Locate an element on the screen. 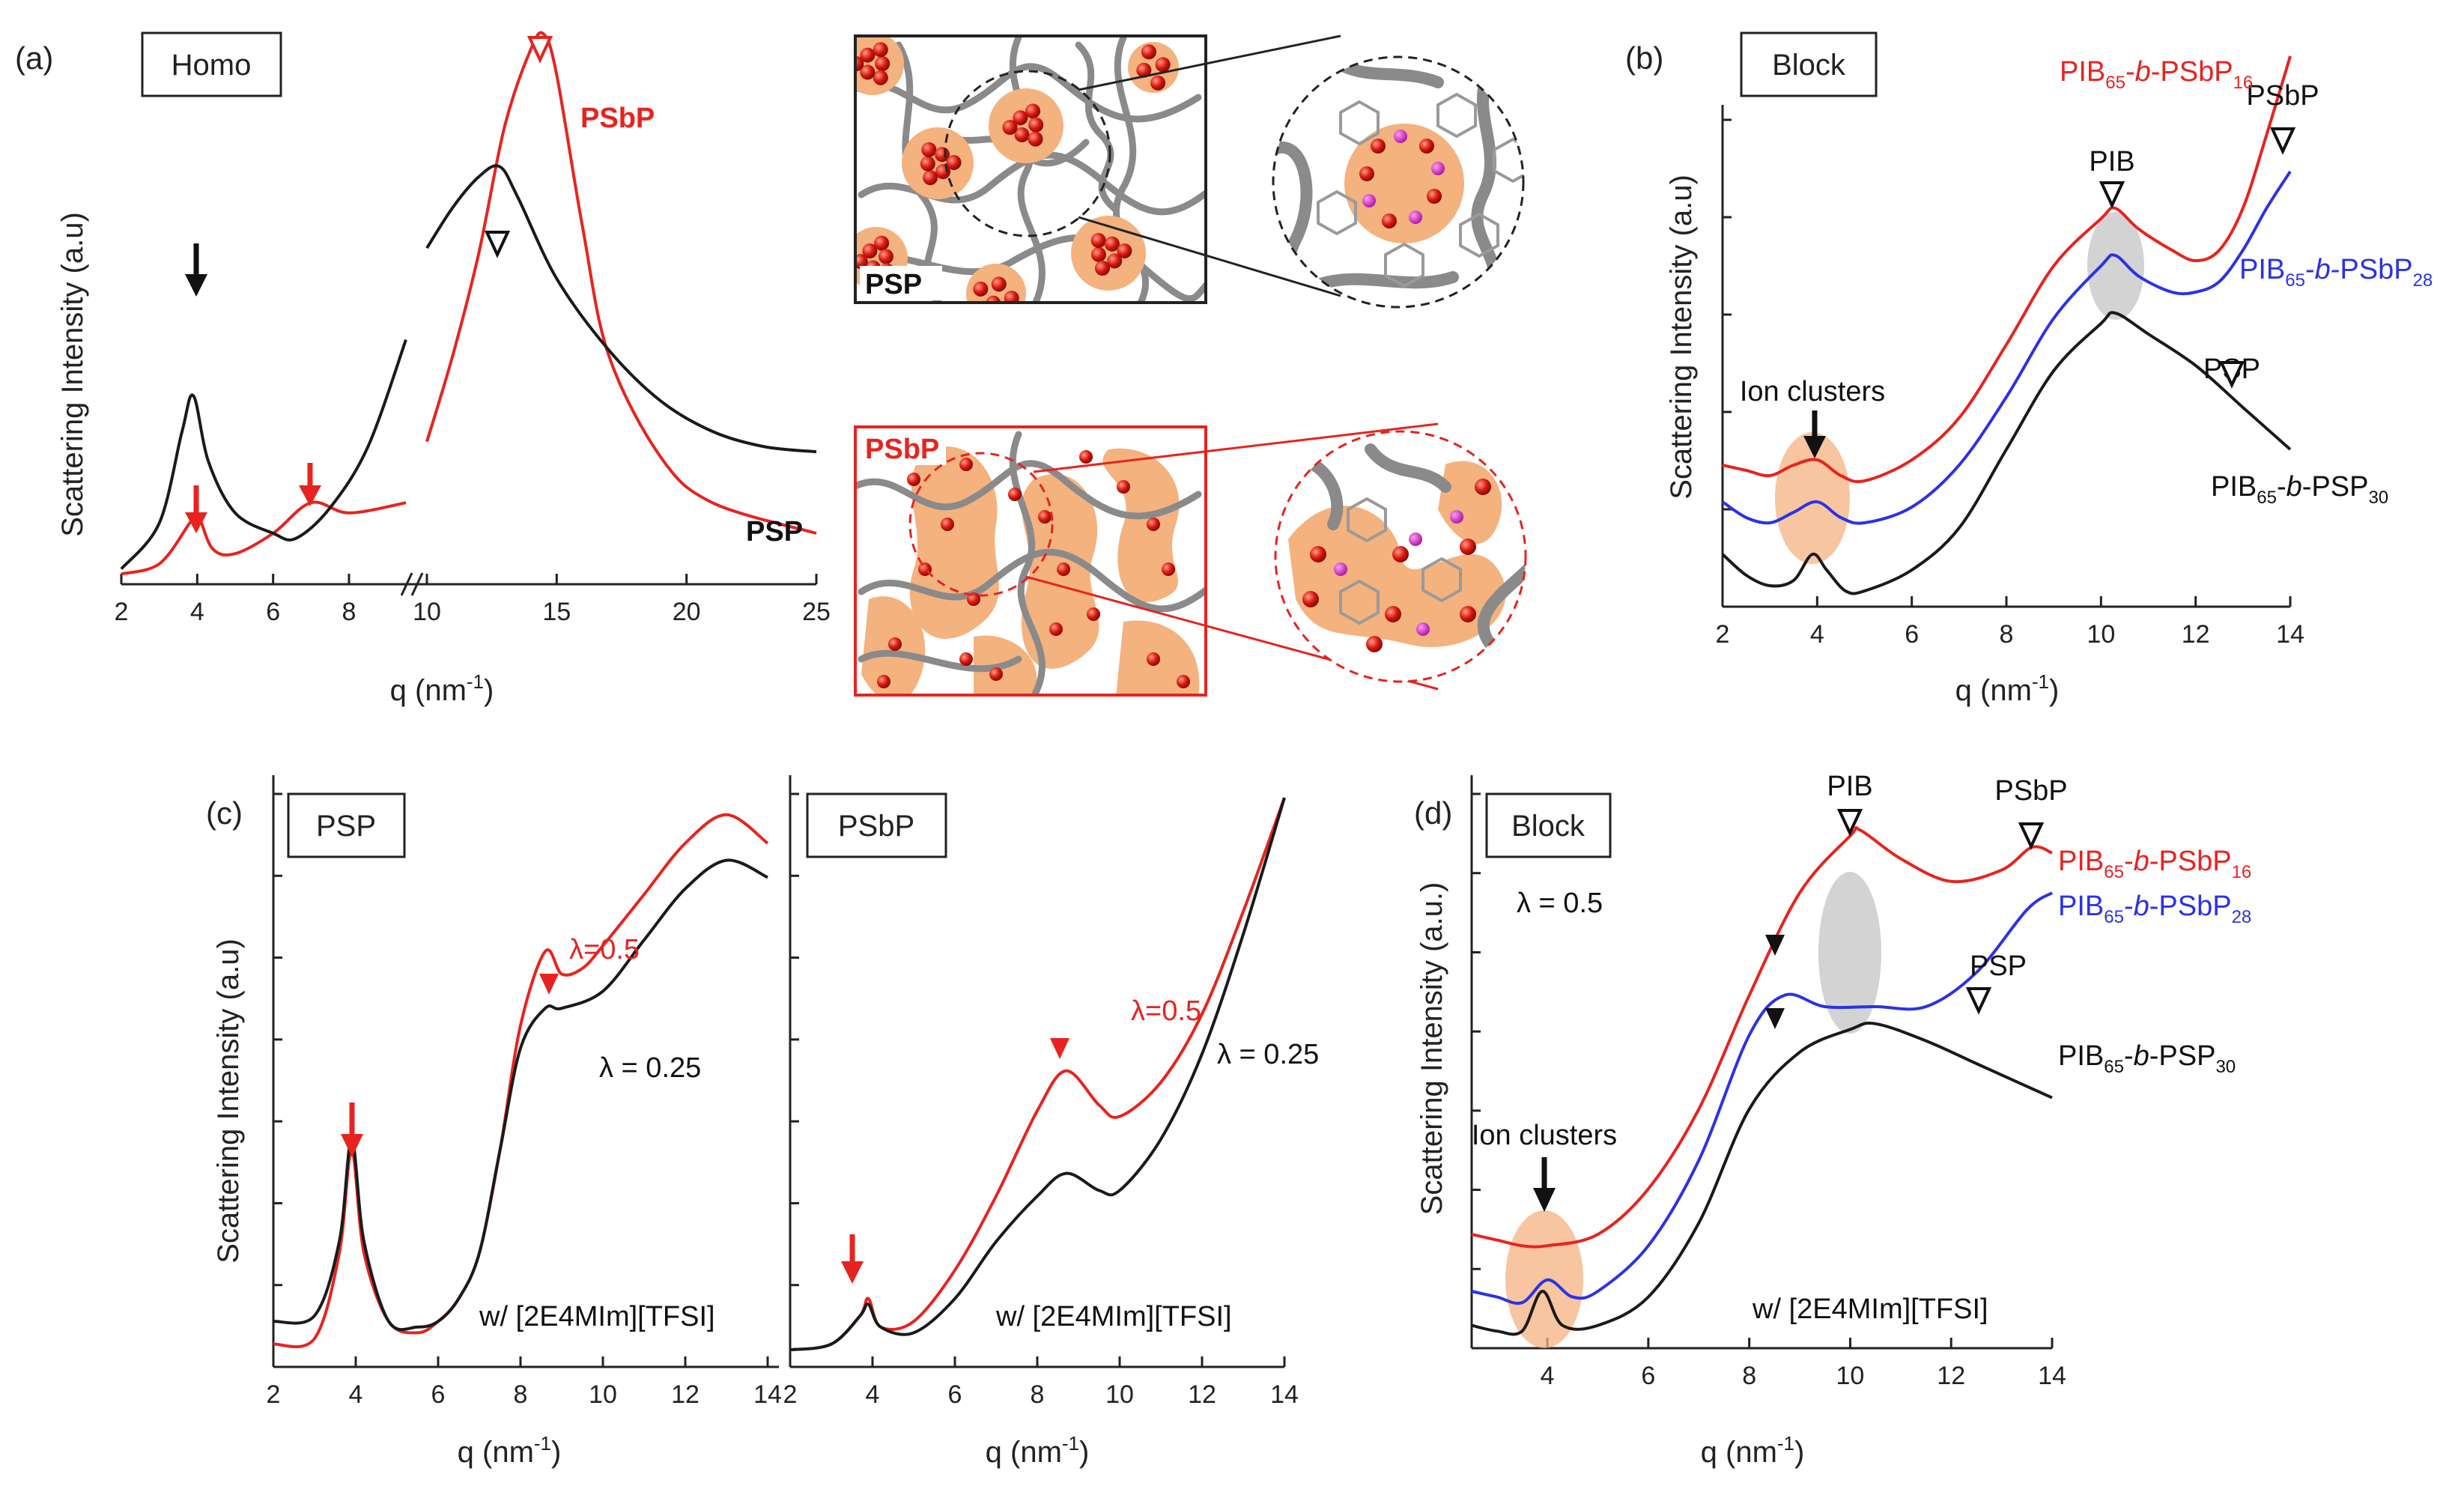  c2-tick-label-12: 12 is located at coordinates (1202, 1394).